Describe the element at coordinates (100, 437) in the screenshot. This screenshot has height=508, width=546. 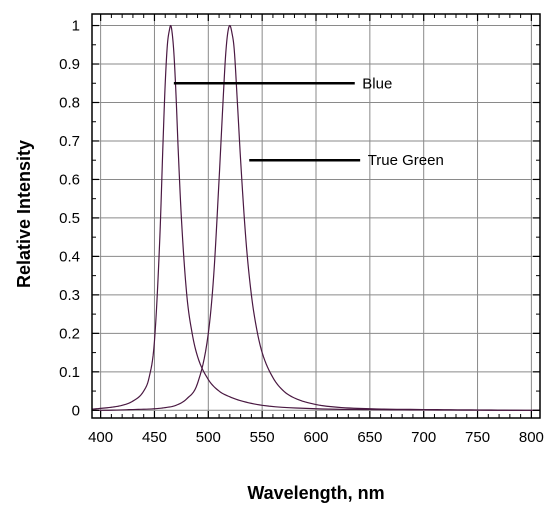
I see `x-tick-label: 400` at that location.